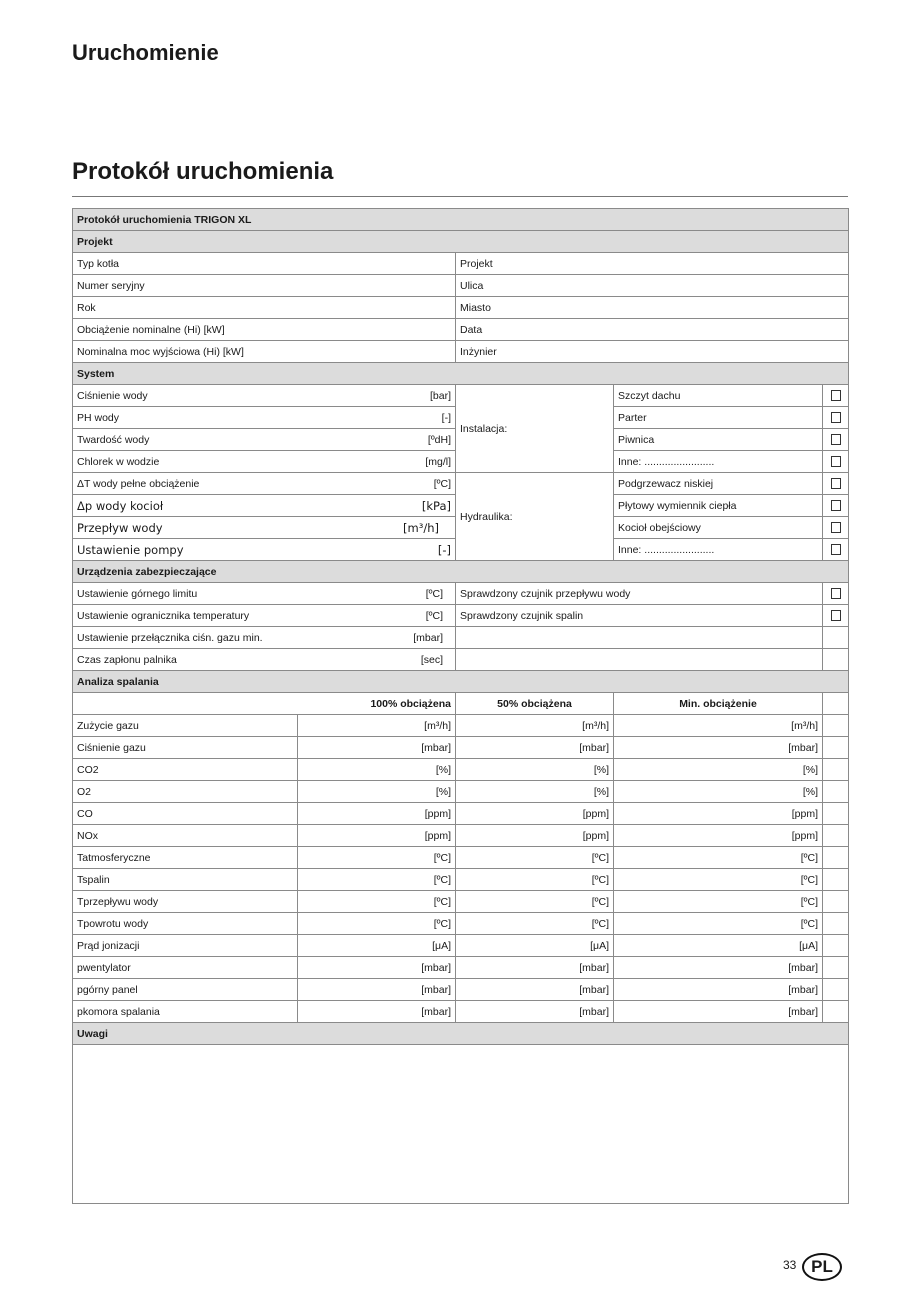 The height and width of the screenshot is (1301, 920). What do you see at coordinates (652, 329) in the screenshot?
I see `field-label: Data` at bounding box center [652, 329].